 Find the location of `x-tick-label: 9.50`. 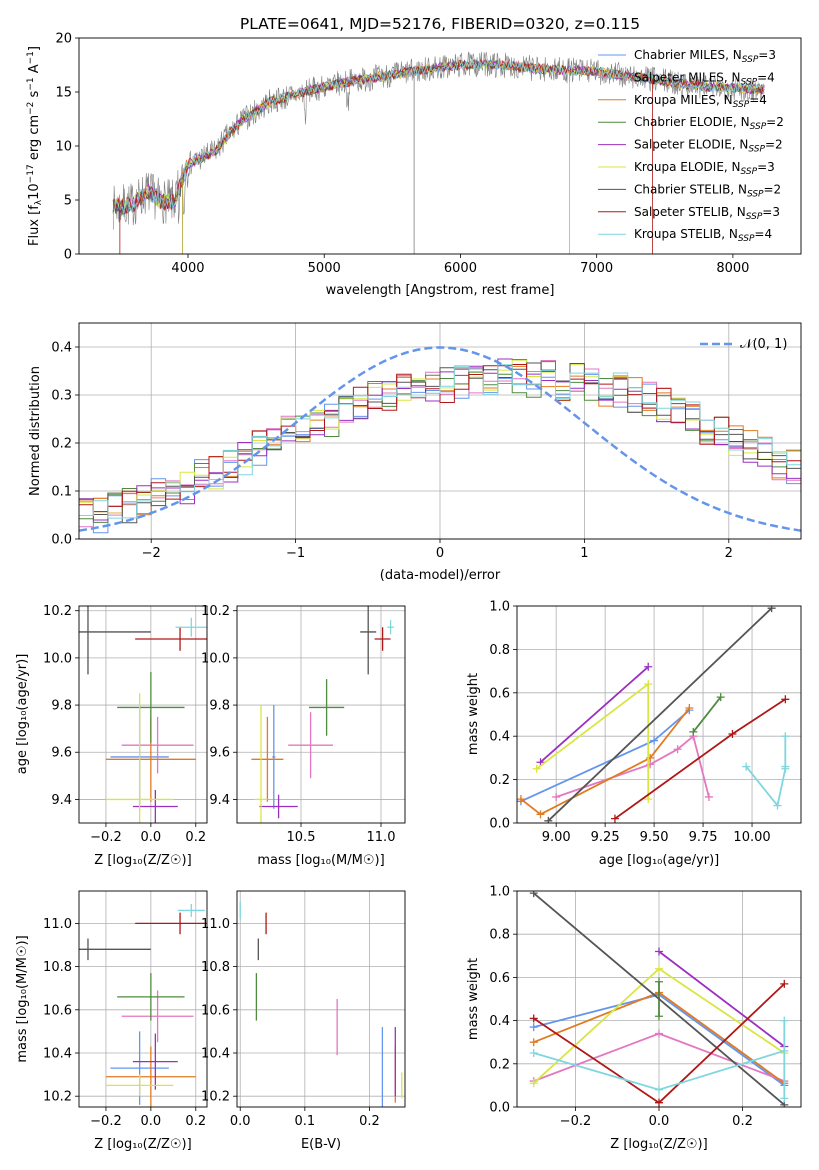

x-tick-label: 9.50 is located at coordinates (654, 837).